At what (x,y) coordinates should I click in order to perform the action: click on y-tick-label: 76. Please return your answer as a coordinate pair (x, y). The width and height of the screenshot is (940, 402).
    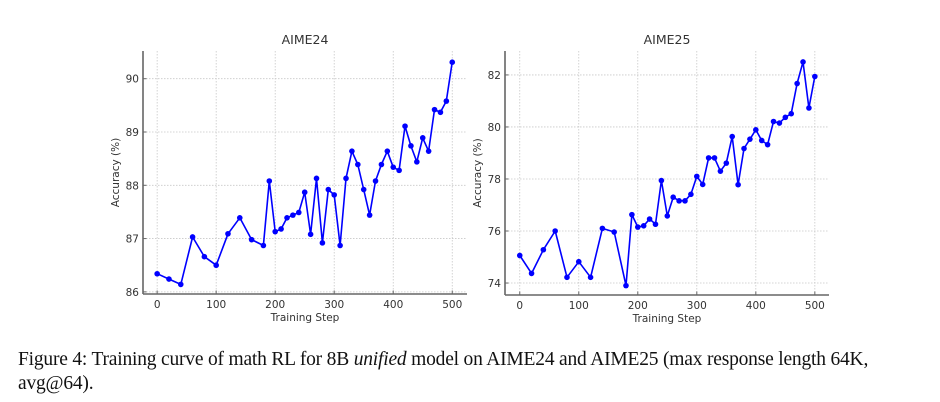
    Looking at the image, I should click on (495, 232).